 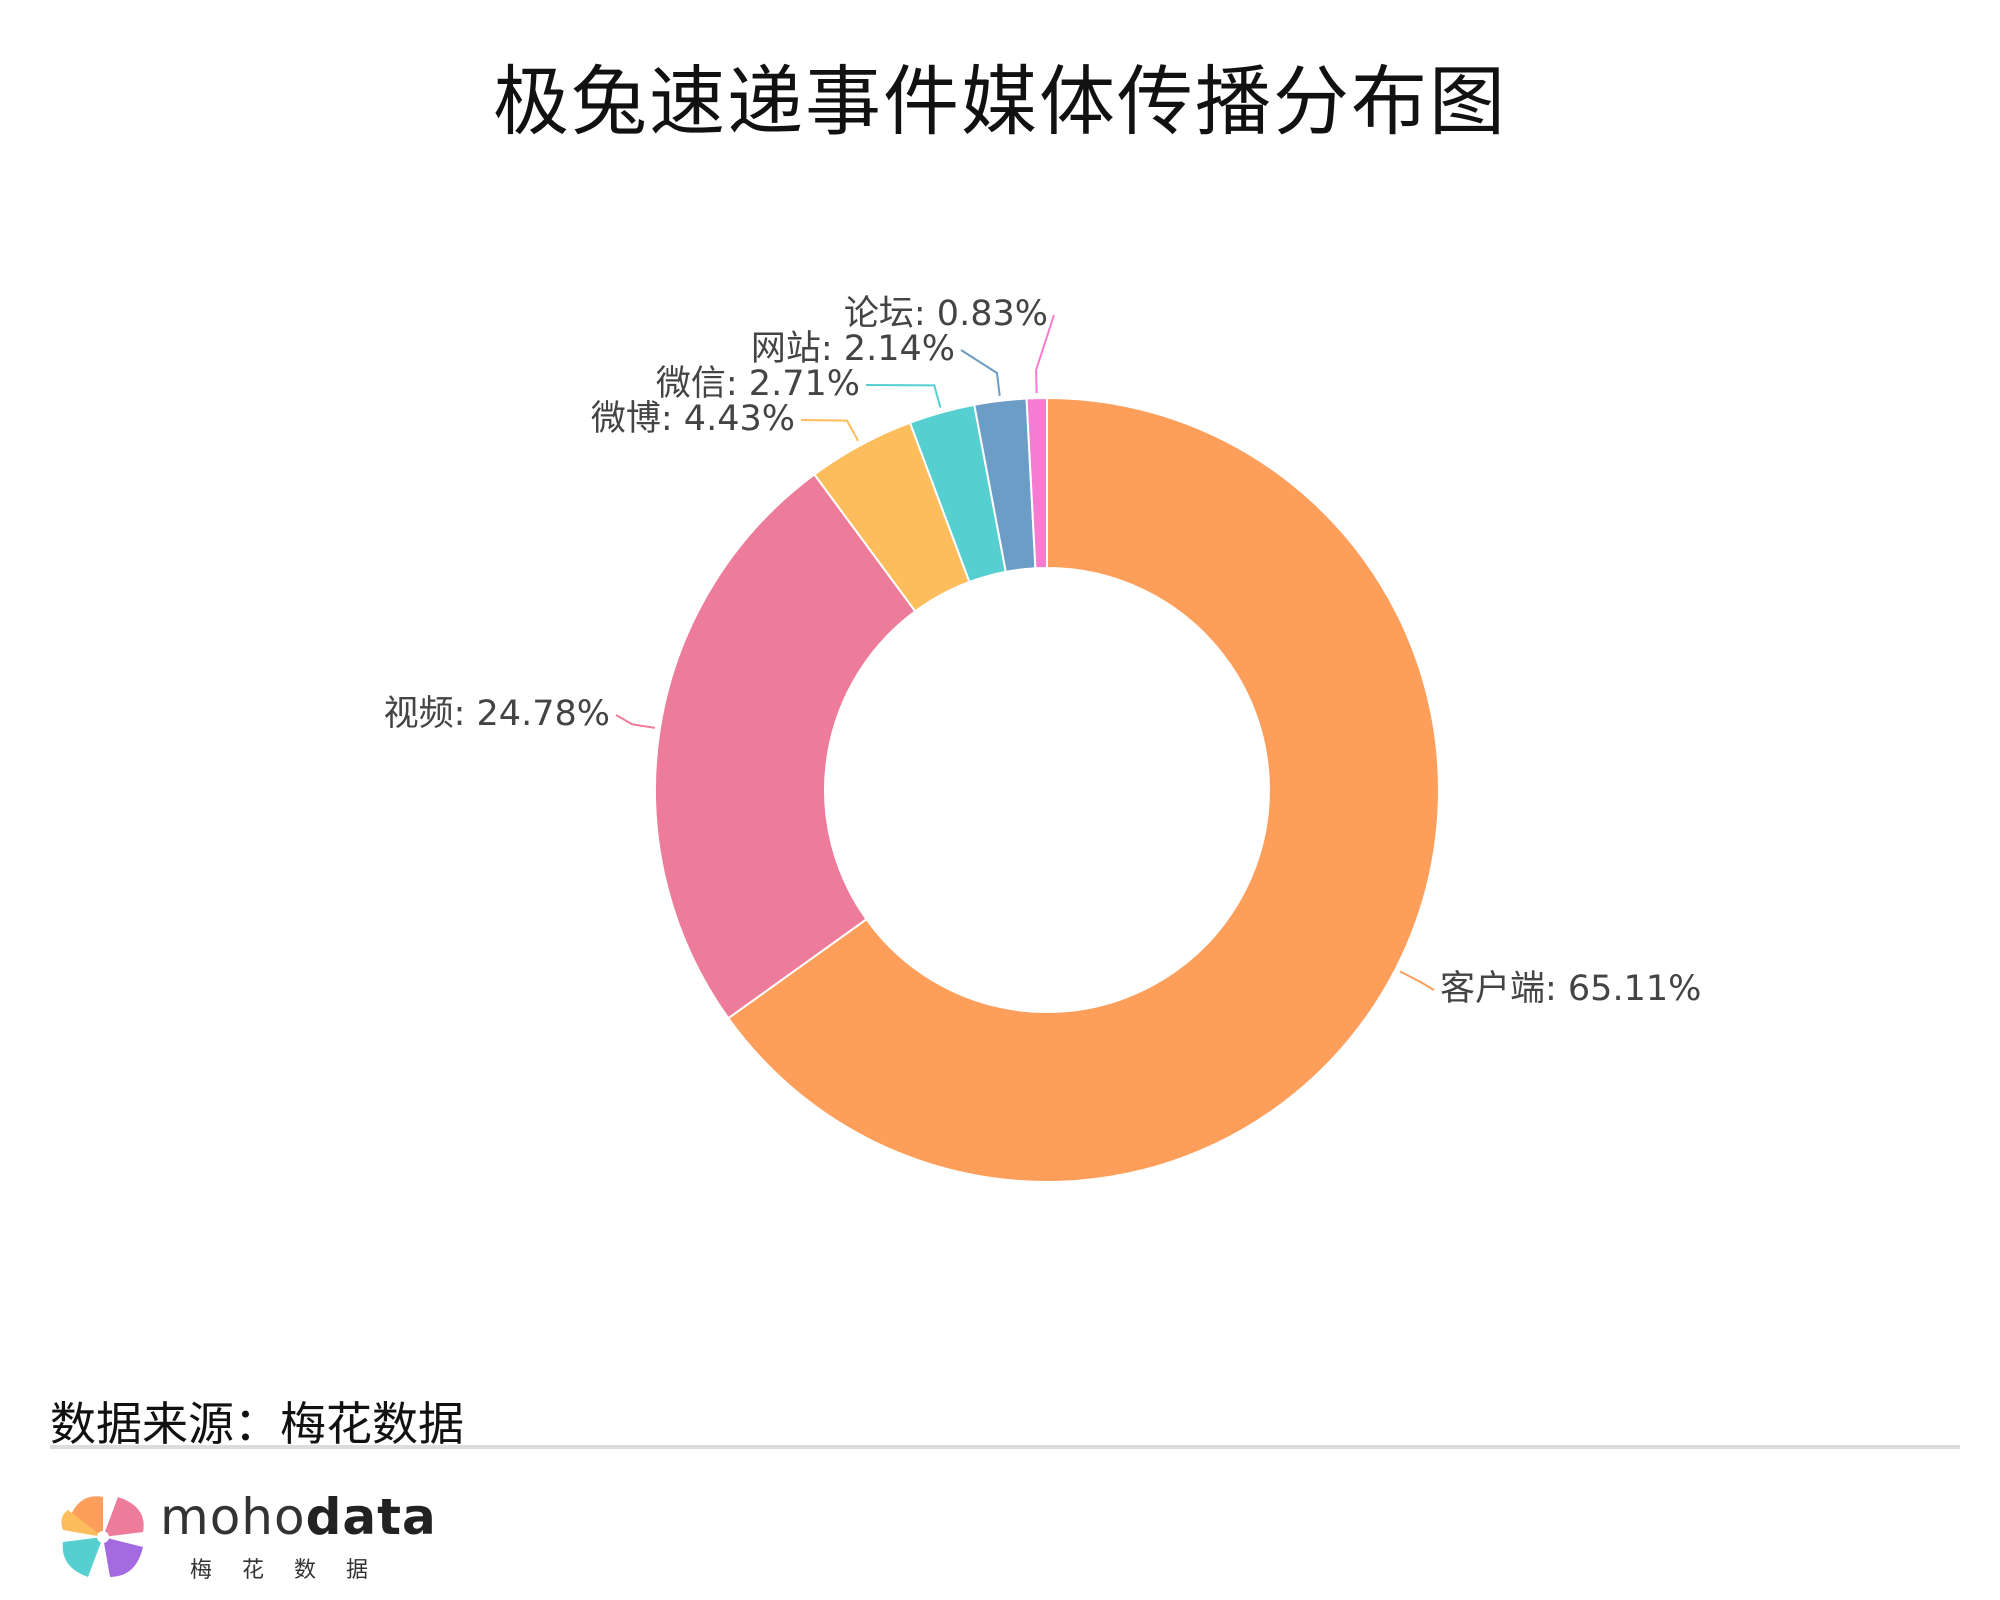 What do you see at coordinates (785, 746) in the screenshot?
I see `slice-视频` at bounding box center [785, 746].